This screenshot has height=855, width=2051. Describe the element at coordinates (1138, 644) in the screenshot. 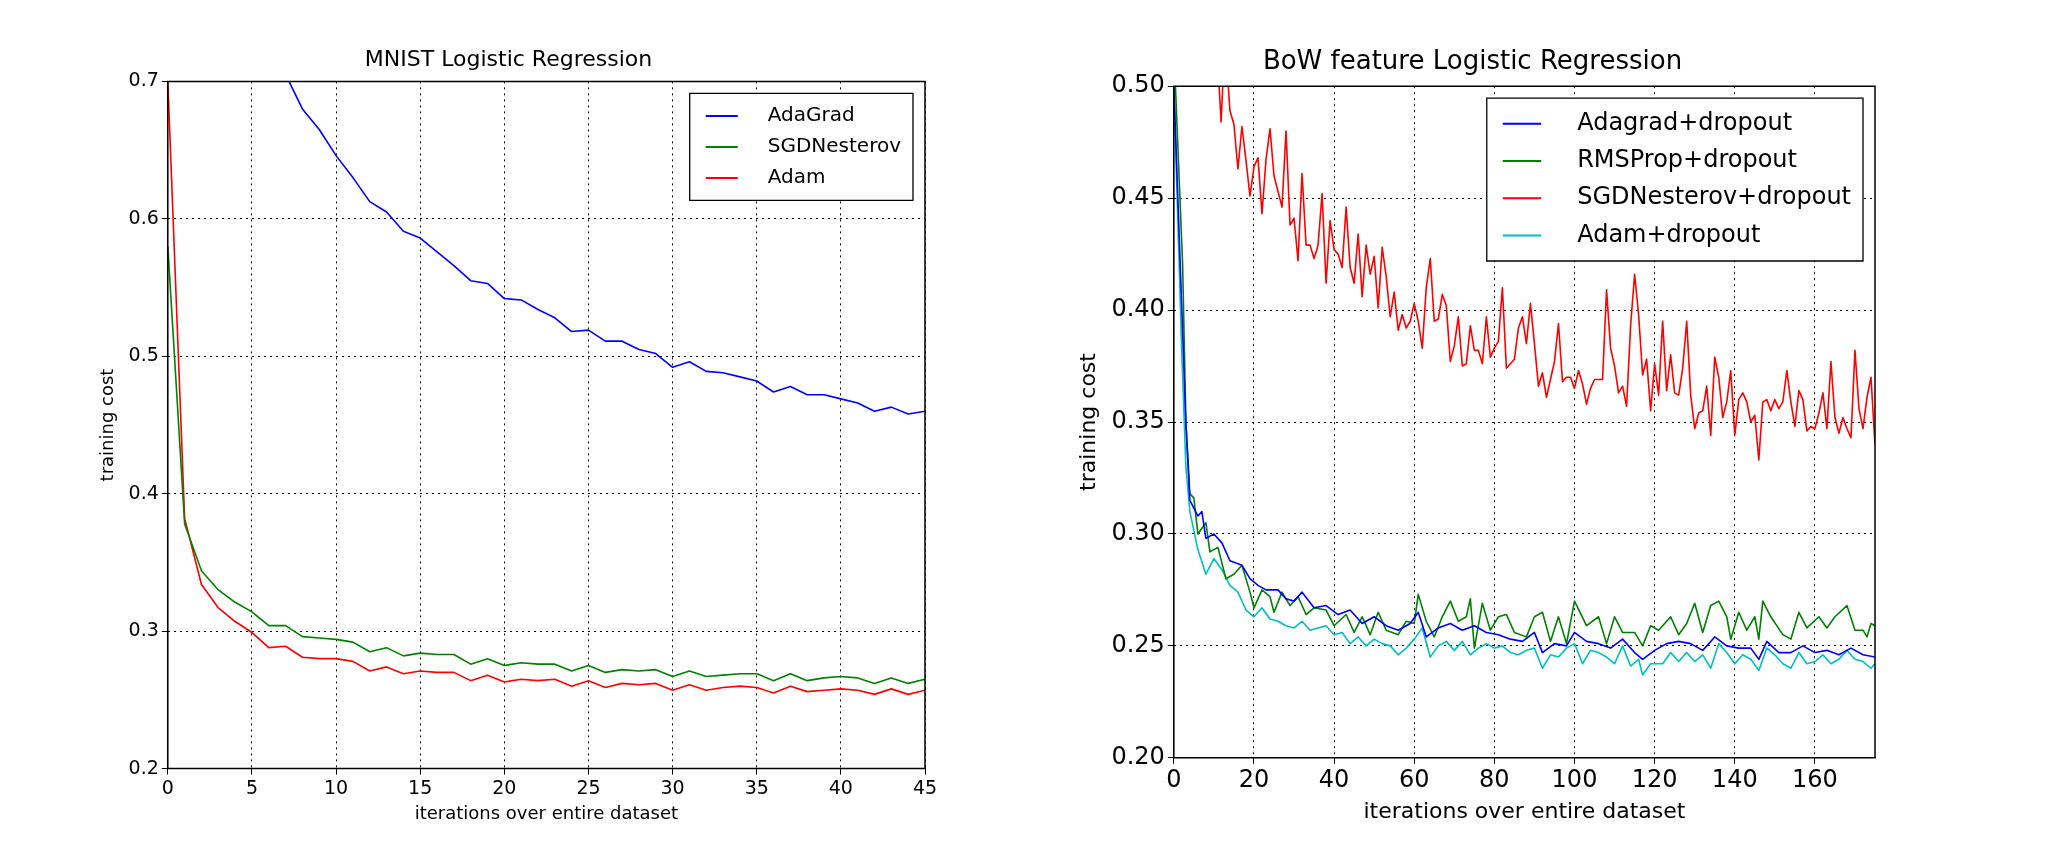

I see `y-tick-label: 0.25` at that location.